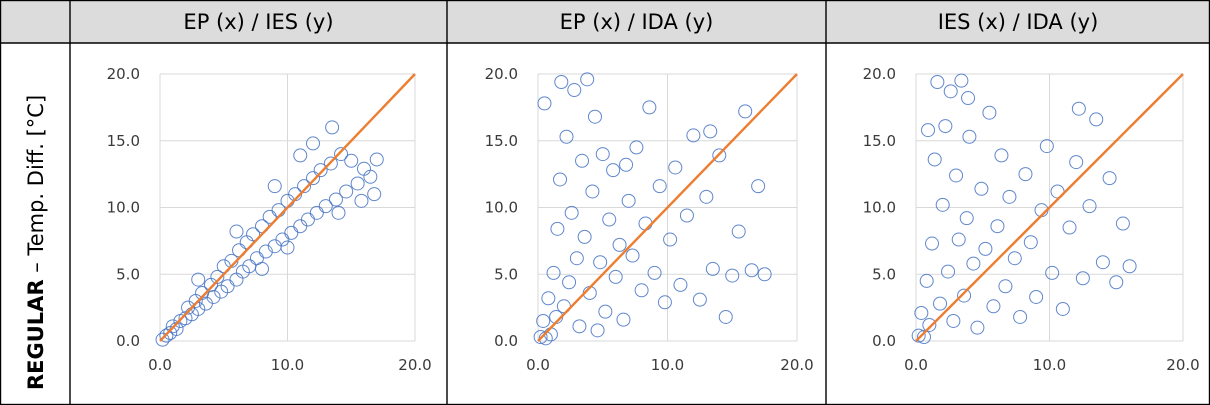 This screenshot has width=1210, height=405. I want to click on row-label-rest: – Temp. Diff. [°C], so click(36, 187).